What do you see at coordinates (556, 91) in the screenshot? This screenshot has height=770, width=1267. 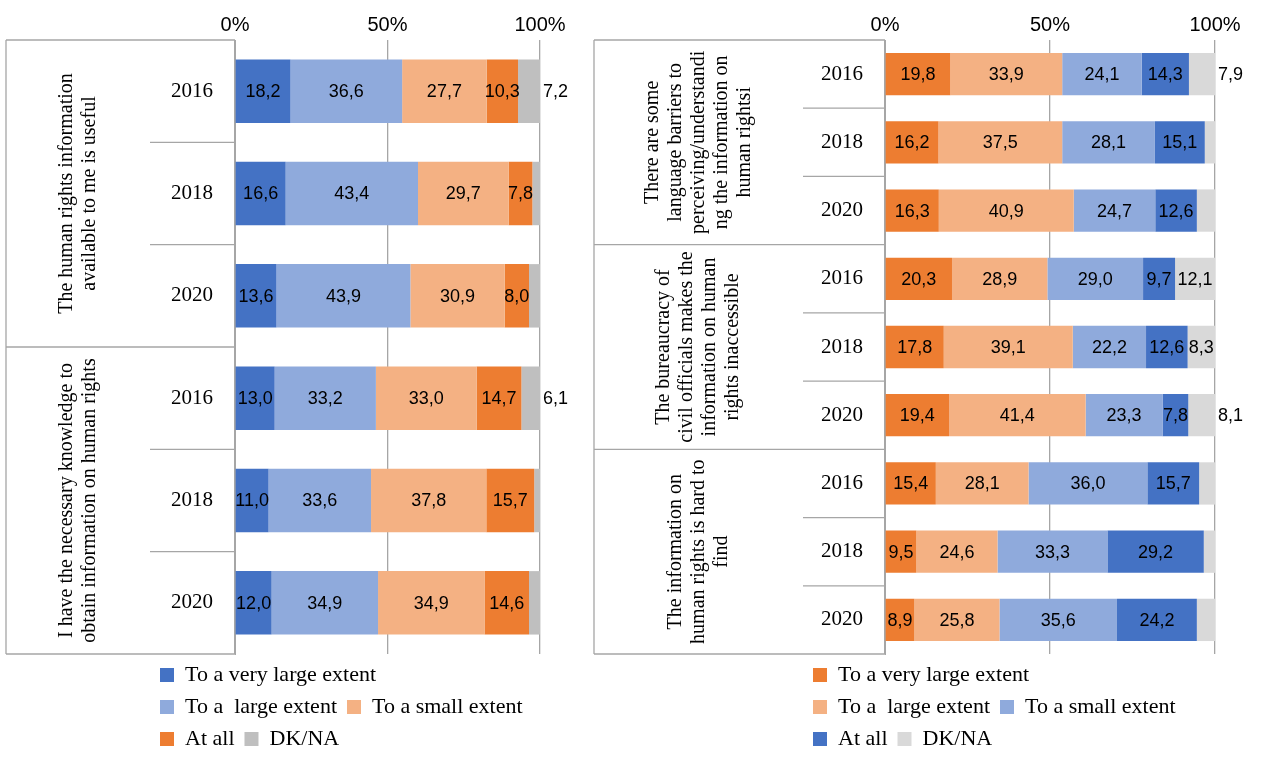 I see `data-label: 7,2` at bounding box center [556, 91].